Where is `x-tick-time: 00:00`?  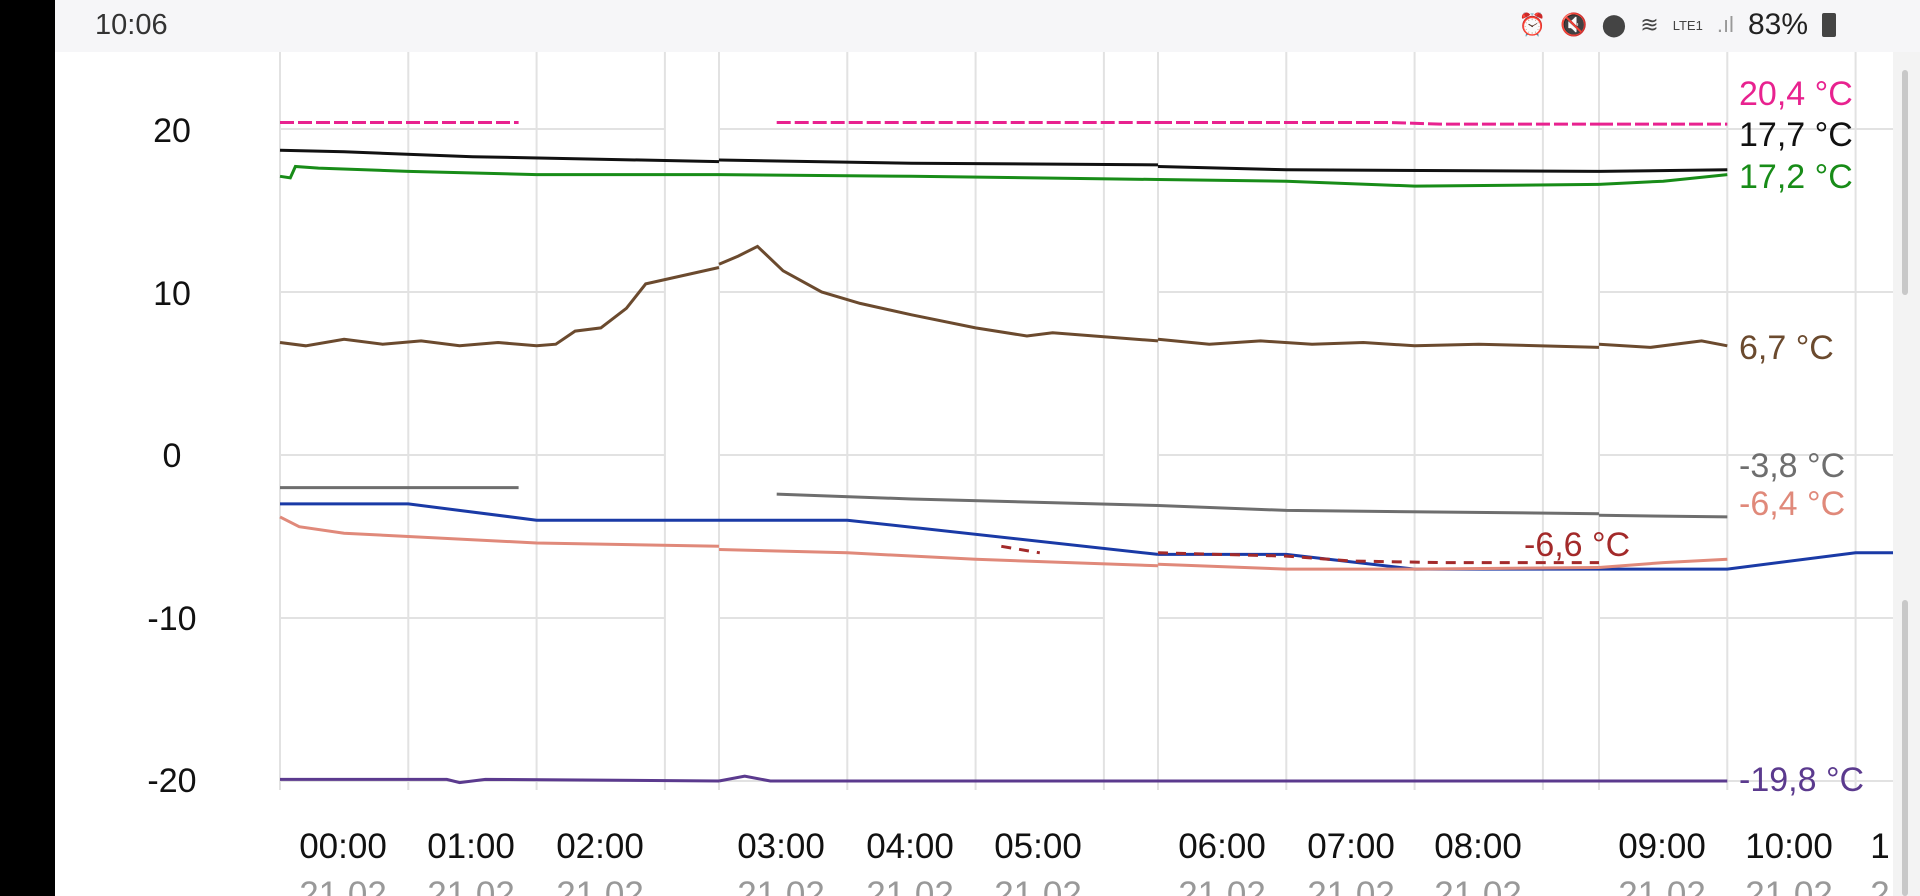
x-tick-time: 00:00 is located at coordinates (343, 846).